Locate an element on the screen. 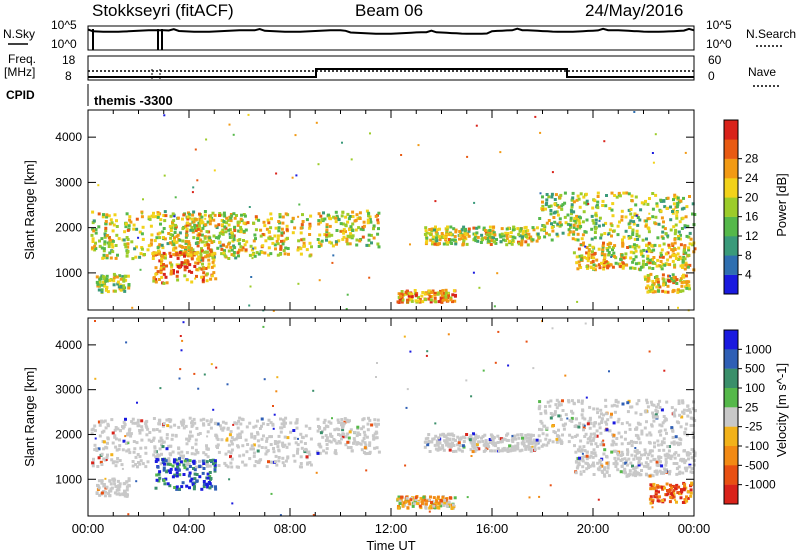  noise-tick-right-bottom: 10^0 is located at coordinates (719, 44).